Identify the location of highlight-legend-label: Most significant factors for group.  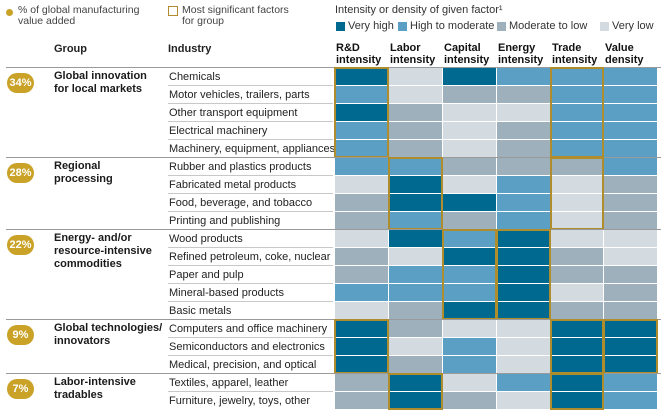
(235, 15).